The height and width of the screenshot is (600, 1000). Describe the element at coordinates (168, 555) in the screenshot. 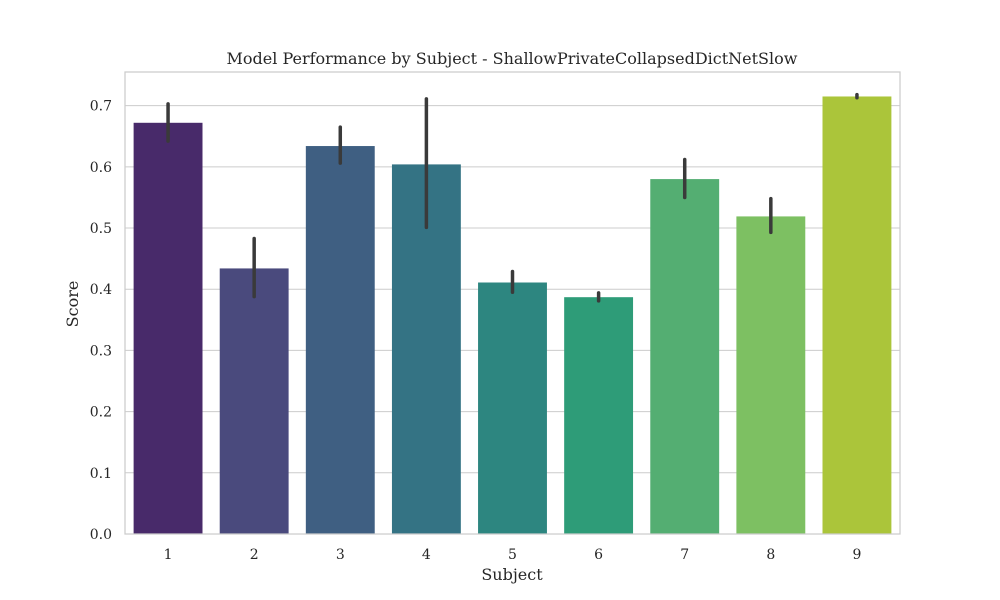

I see `x-tick-label: 1` at that location.